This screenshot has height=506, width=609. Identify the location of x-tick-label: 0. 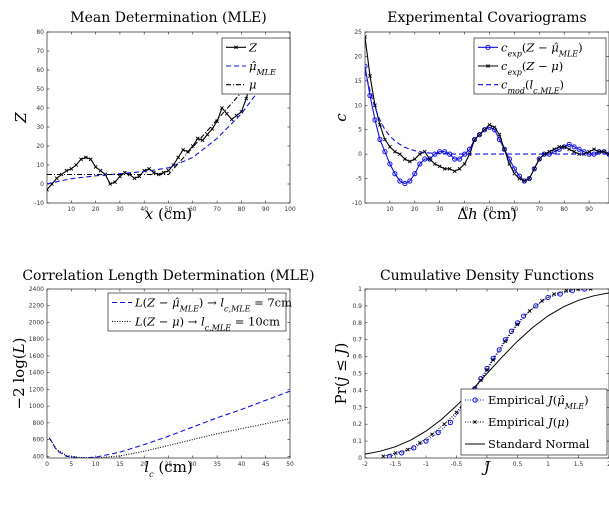
(47, 464).